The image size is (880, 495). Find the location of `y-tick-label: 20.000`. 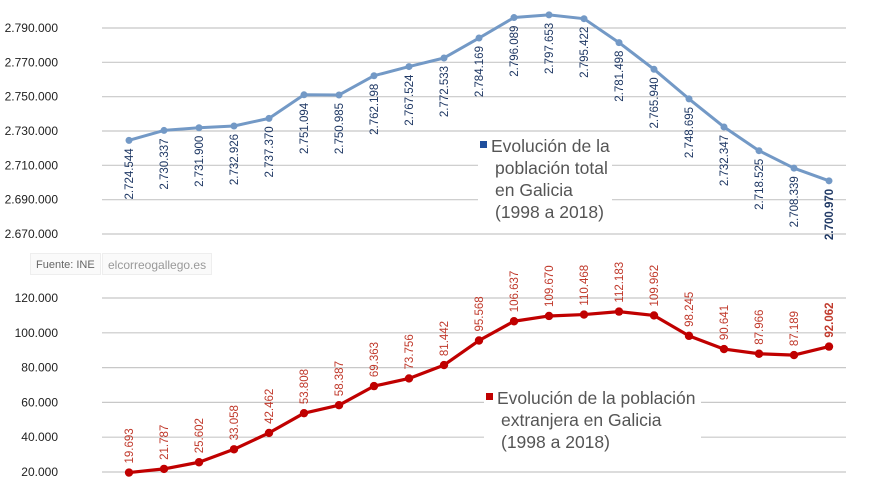

y-tick-label: 20.000 is located at coordinates (39, 472).